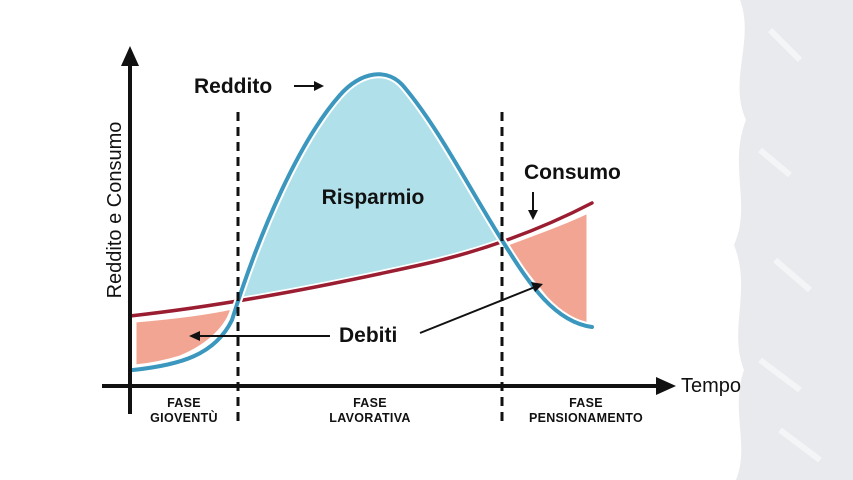 This screenshot has width=853, height=480. Describe the element at coordinates (184, 417) in the screenshot. I see `phase-youth-line2: GIOVENTÙ` at that location.